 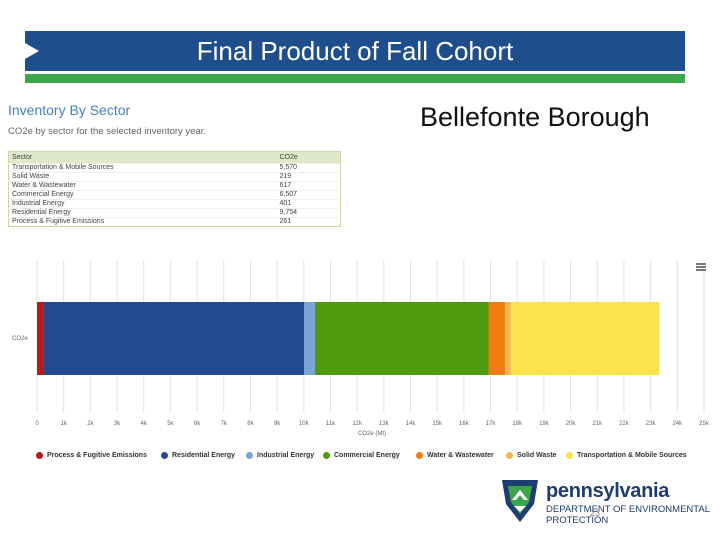 What do you see at coordinates (507, 338) in the screenshot?
I see `bar-segment-solid-waste` at bounding box center [507, 338].